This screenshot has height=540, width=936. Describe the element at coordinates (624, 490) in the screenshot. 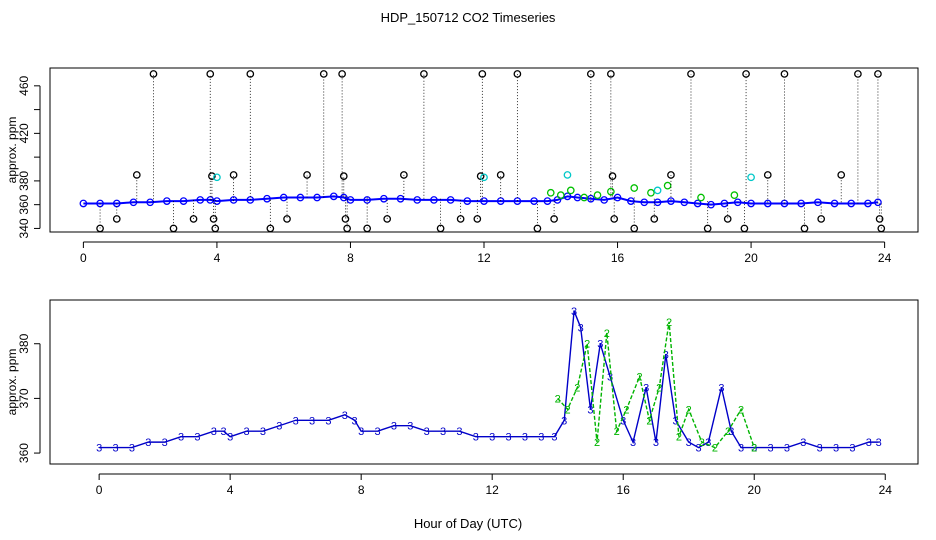

I see `x-tick-label: 16` at that location.